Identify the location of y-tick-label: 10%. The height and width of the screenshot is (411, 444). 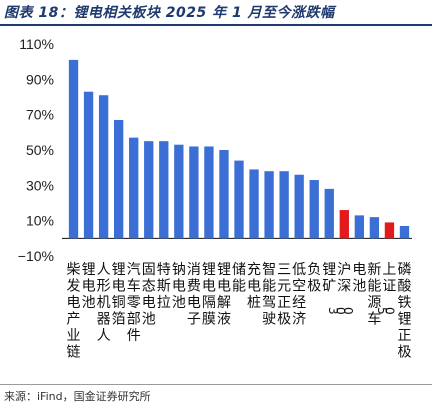
(40, 221).